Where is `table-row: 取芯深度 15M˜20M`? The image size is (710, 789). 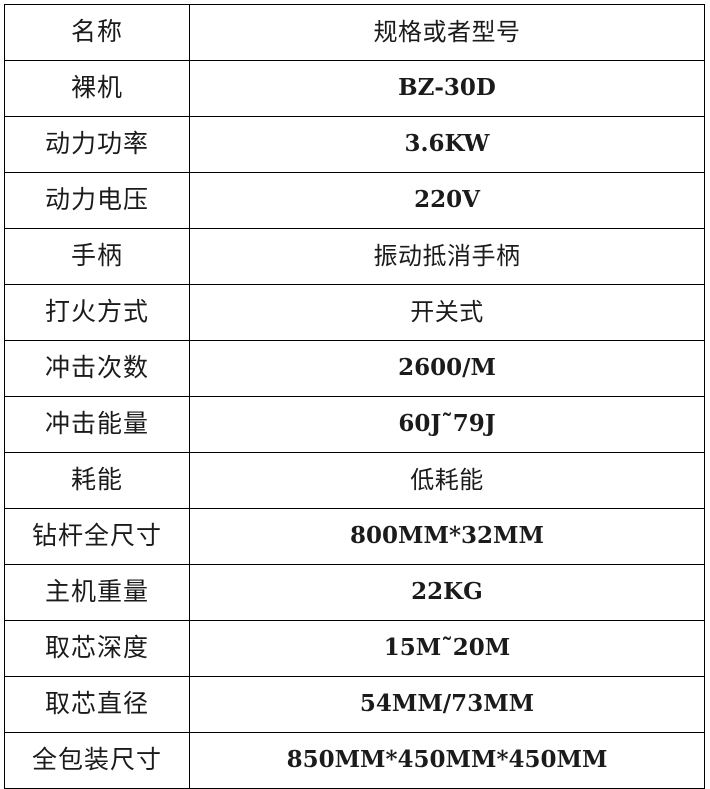 table-row: 取芯深度 15M˜20M is located at coordinates (354, 648).